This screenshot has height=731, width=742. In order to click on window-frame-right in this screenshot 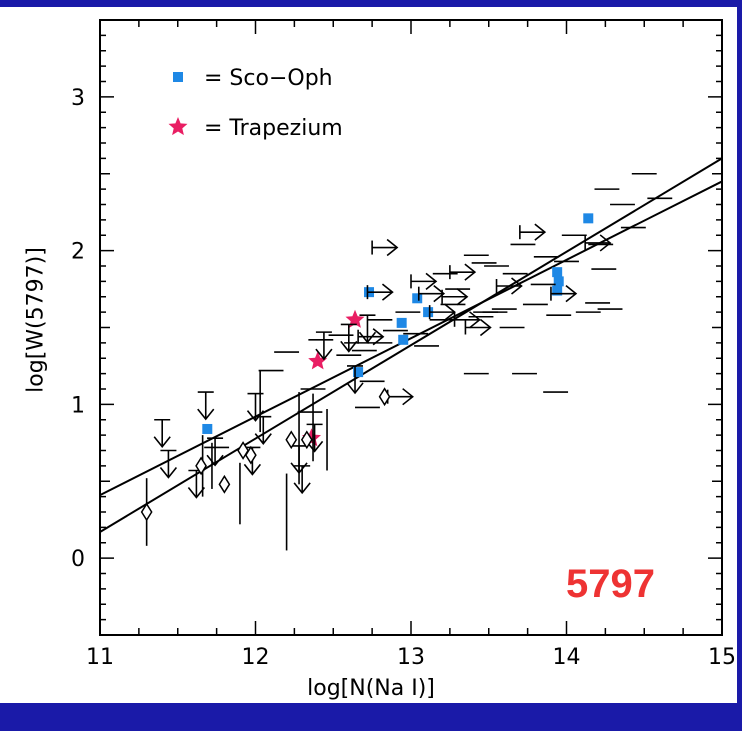, I will do `click(739, 365)`.